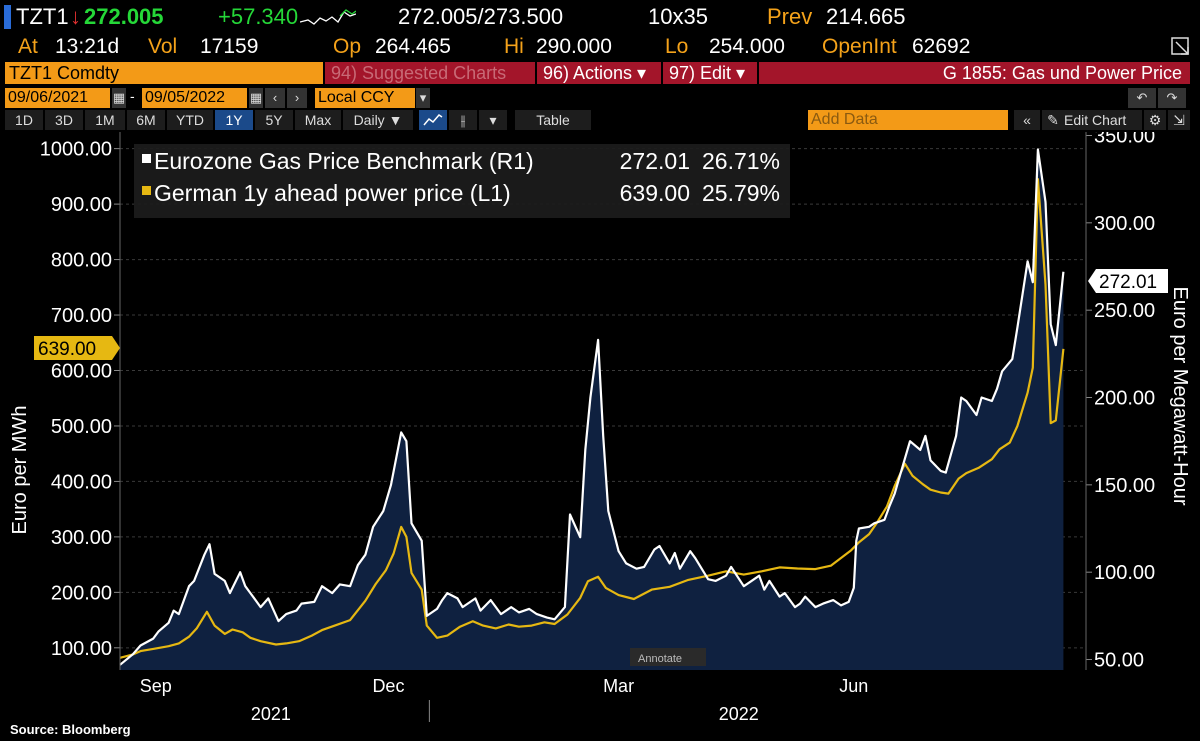 The height and width of the screenshot is (741, 1200). I want to click on period-3d: 3D, so click(64, 120).